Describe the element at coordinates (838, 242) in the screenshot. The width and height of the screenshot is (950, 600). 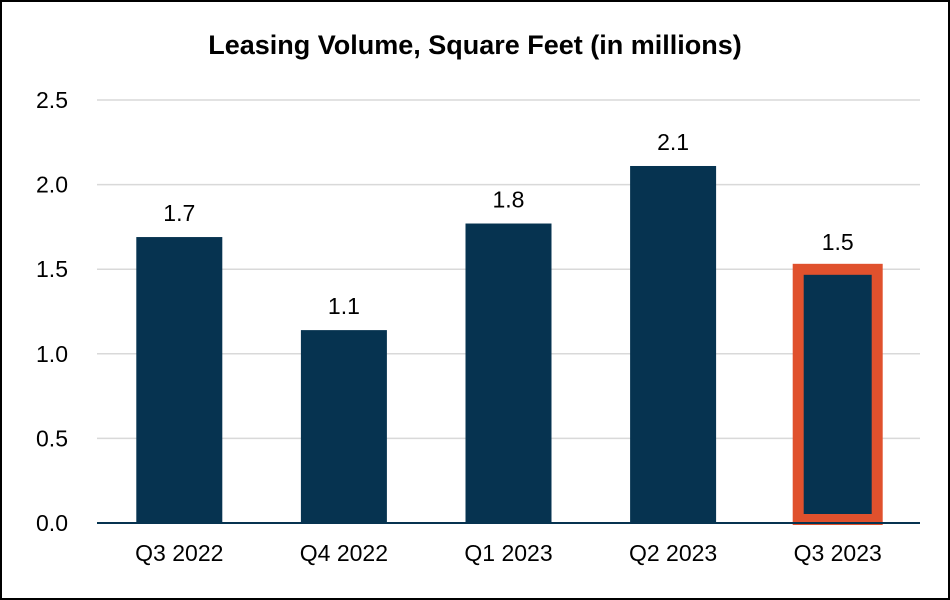
I see `bar-value-label: 1.5` at that location.